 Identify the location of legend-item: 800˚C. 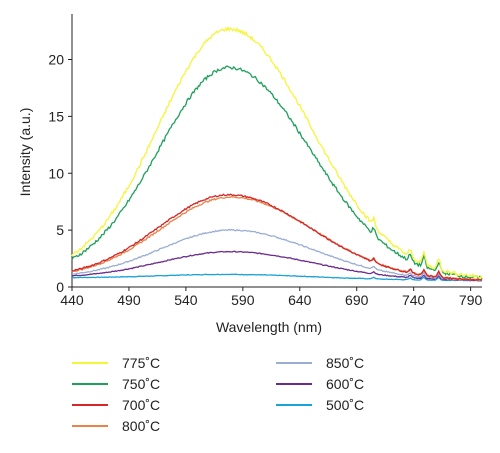
(116, 426).